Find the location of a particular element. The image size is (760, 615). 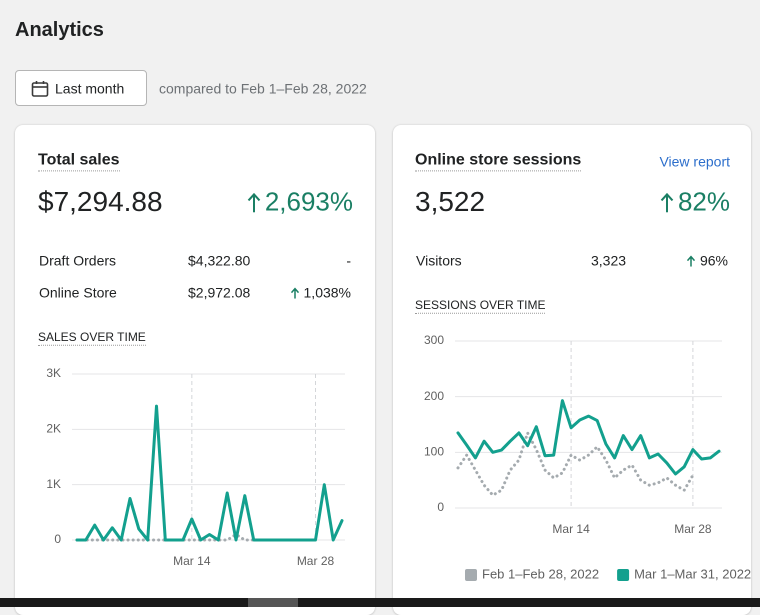

chart-title: SALES OVER TIME is located at coordinates (92, 338).